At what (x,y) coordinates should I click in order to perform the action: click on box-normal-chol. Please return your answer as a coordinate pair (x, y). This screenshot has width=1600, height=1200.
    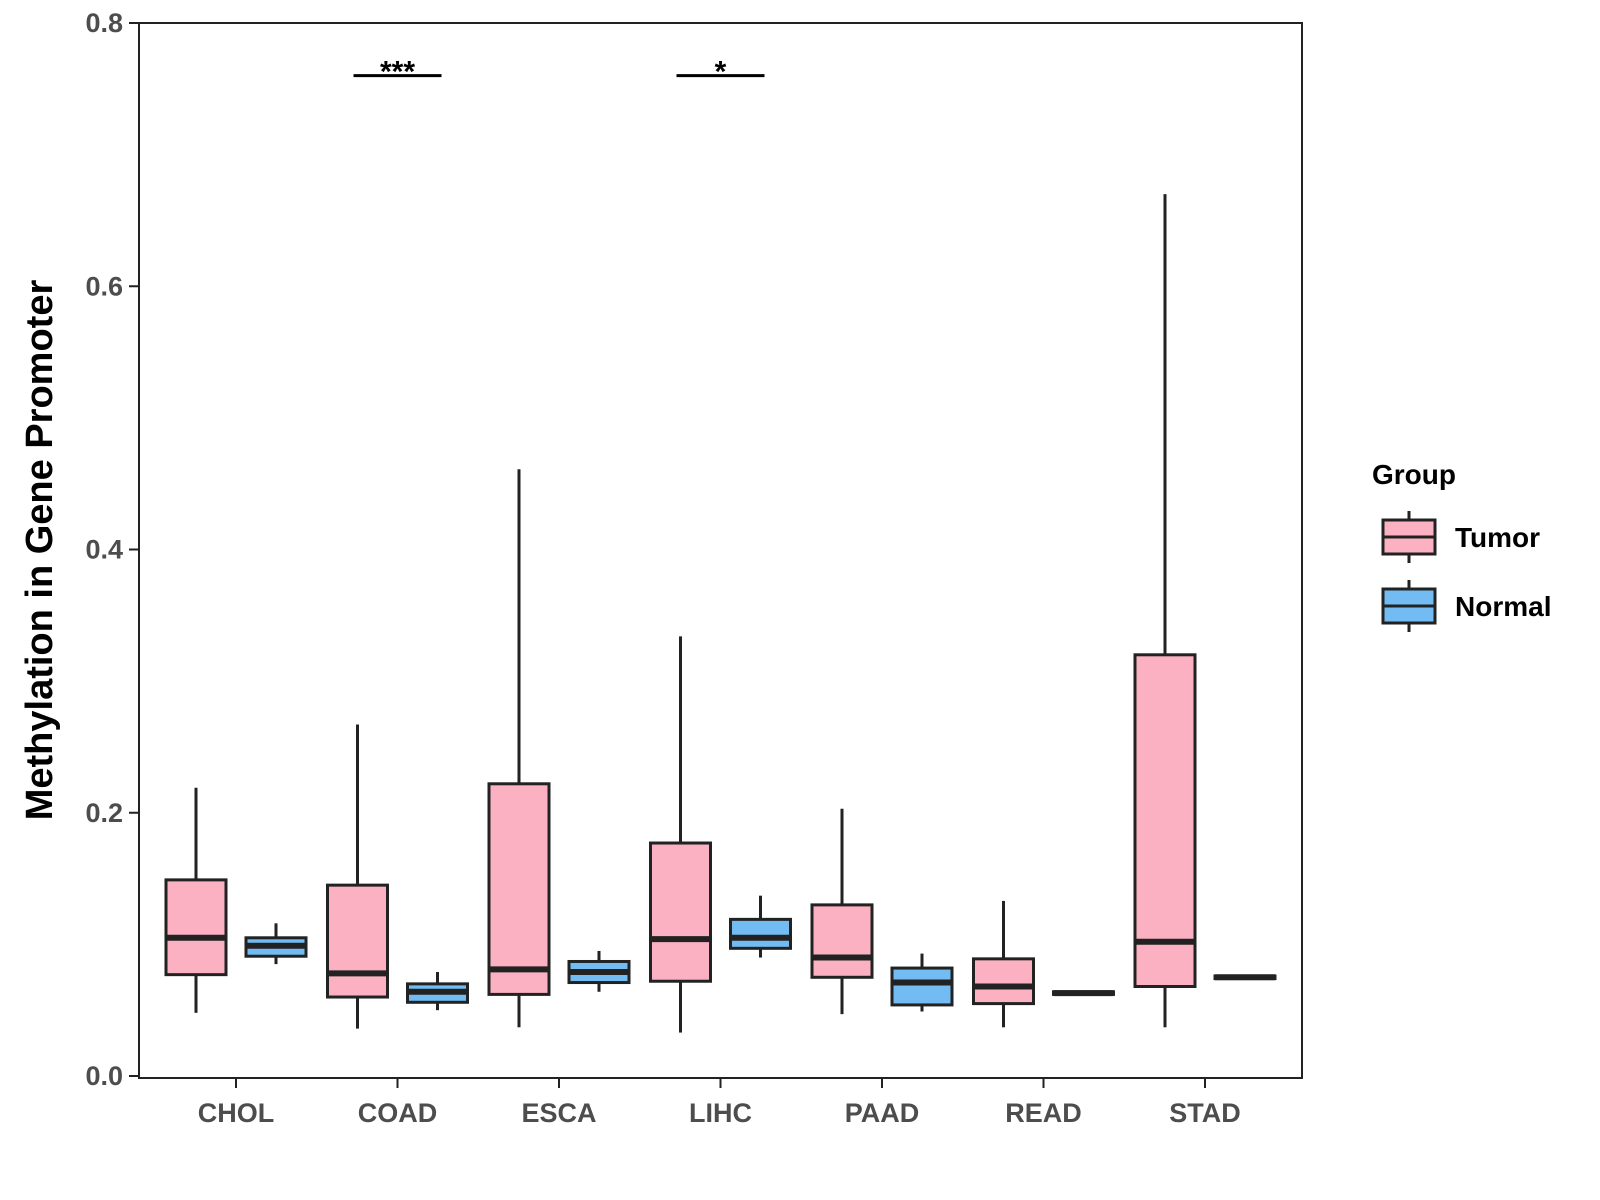
    Looking at the image, I should click on (276, 944).